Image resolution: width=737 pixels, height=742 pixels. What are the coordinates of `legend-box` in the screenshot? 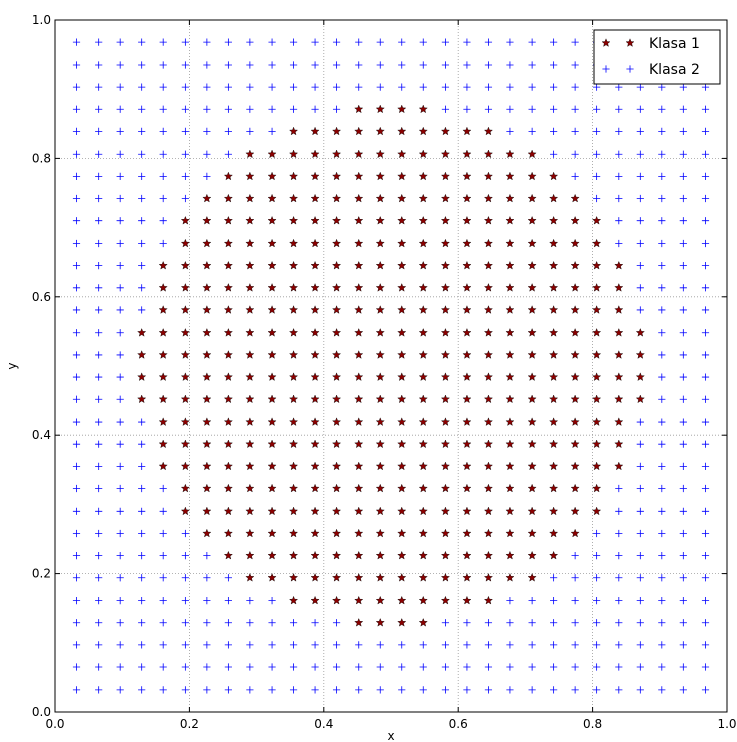 It's located at (657, 57).